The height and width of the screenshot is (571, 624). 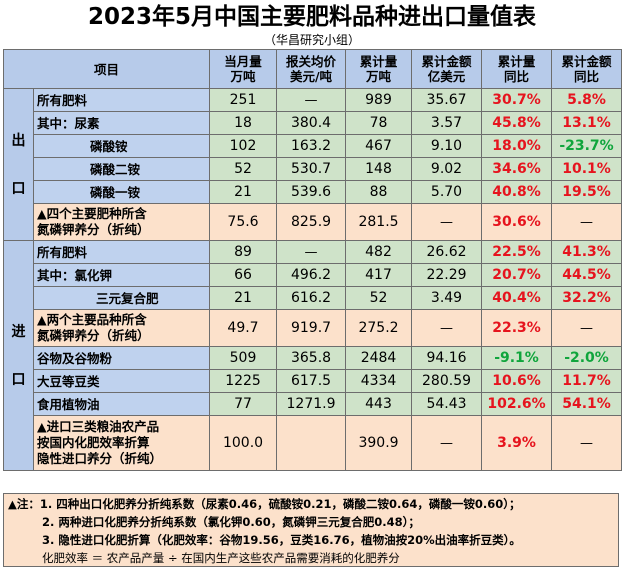 I want to click on row-name: 磷酸二铵, so click(x=121, y=169).